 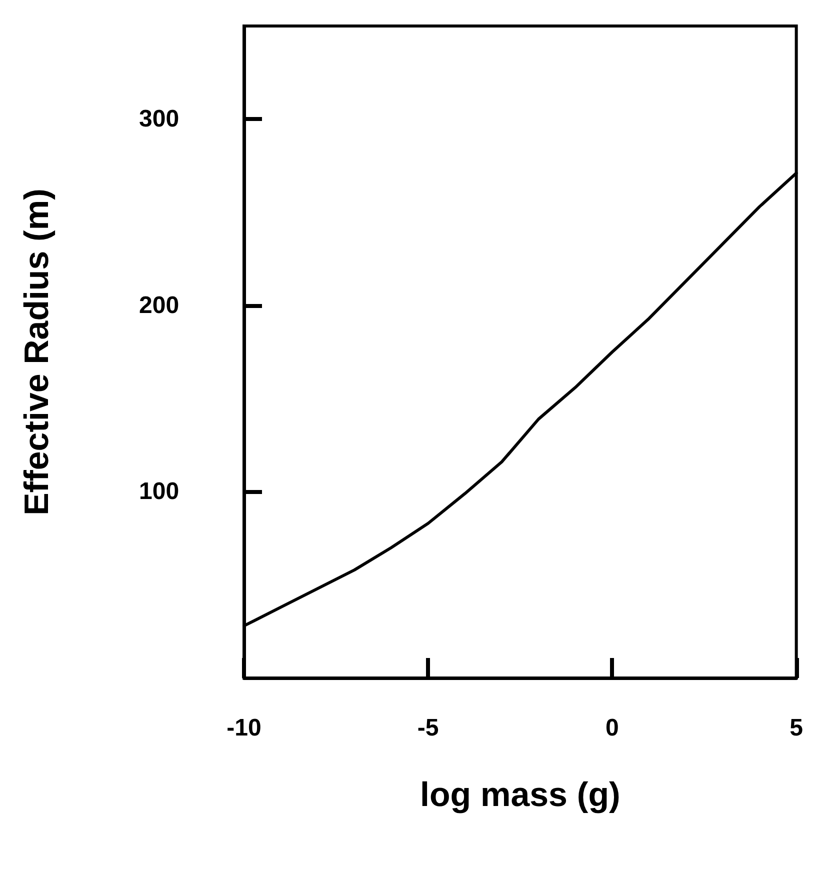 What do you see at coordinates (159, 492) in the screenshot?
I see `y-tick-label: 100` at bounding box center [159, 492].